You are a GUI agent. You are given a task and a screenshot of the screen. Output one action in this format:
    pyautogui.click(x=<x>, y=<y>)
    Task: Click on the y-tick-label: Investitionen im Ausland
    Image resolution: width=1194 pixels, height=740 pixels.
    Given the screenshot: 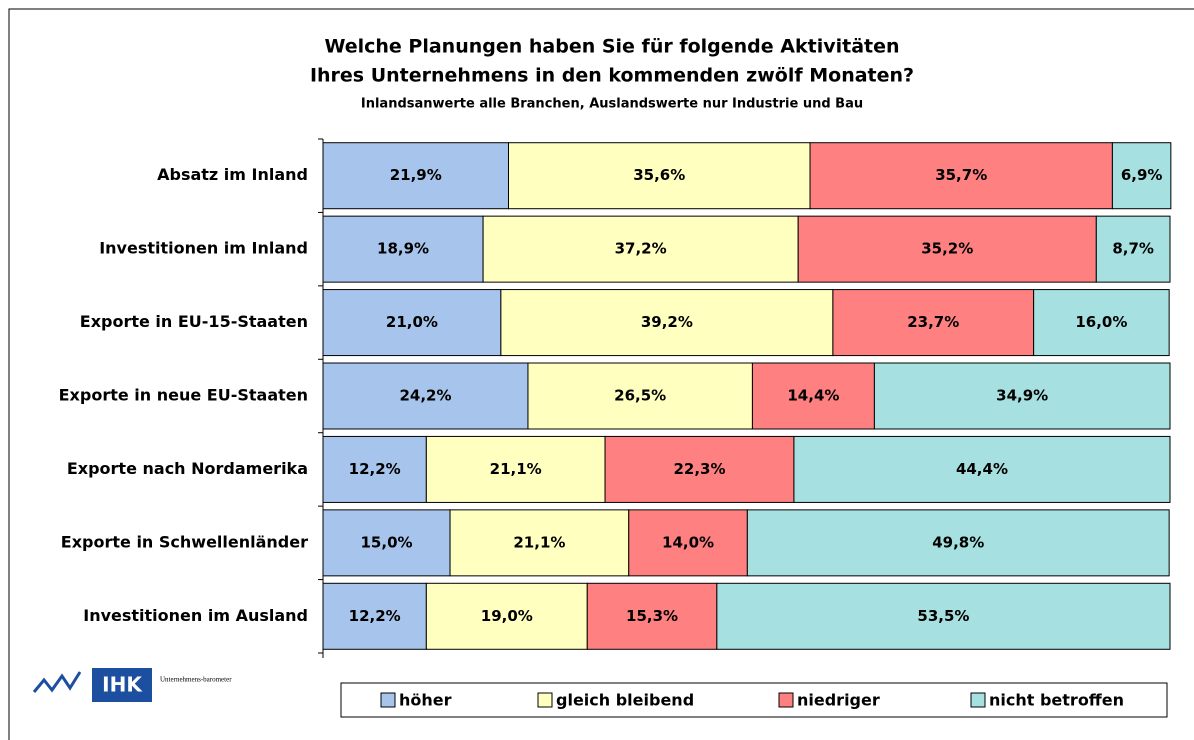 What is the action you would take?
    pyautogui.click(x=195, y=615)
    